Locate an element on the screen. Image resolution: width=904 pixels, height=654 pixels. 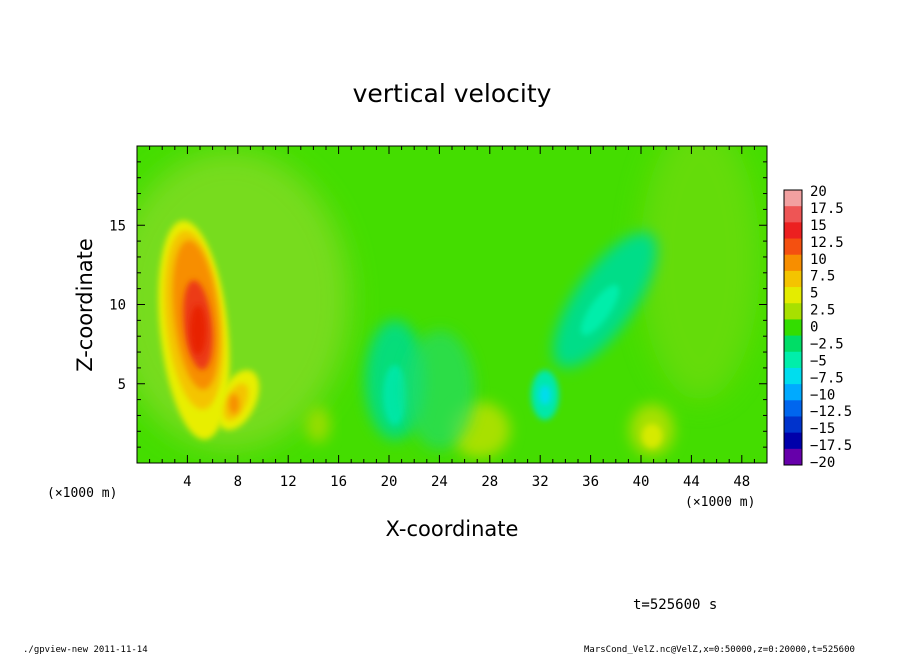
y-tick-label: 15 is located at coordinates (117, 226).